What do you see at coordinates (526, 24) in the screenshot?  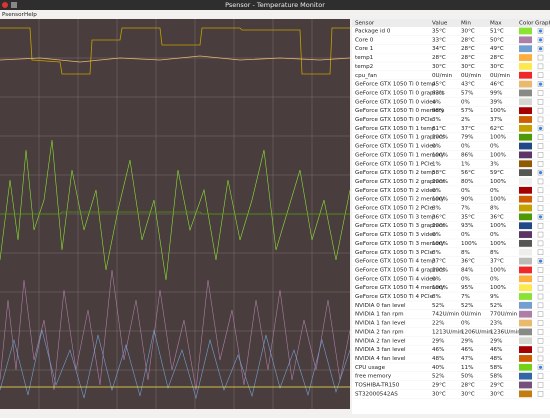 I see `column-header: Color` at bounding box center [526, 24].